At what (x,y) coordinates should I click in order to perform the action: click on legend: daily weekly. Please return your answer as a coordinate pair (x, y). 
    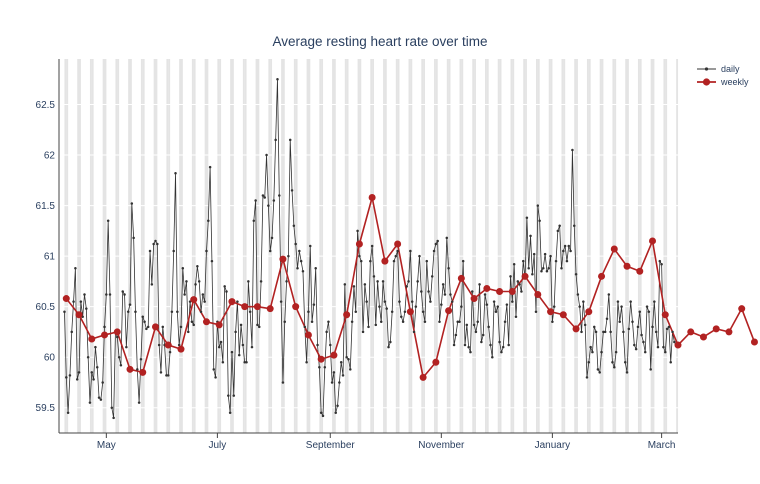
    Looking at the image, I should click on (723, 75).